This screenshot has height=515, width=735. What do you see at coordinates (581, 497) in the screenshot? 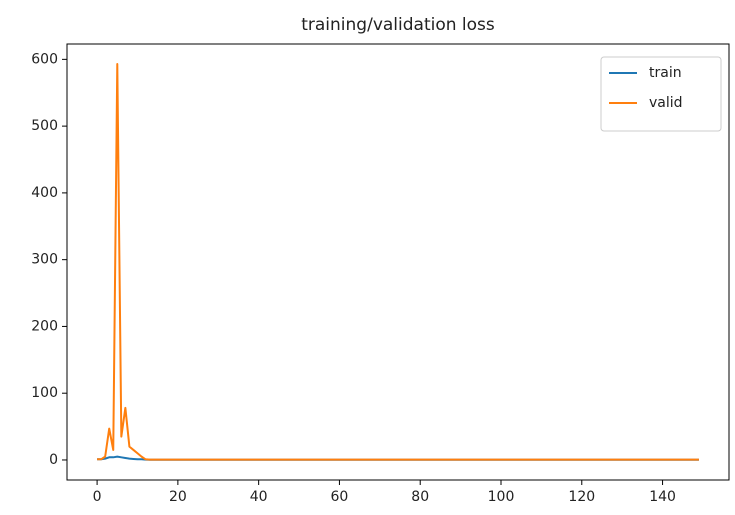
I see `x-tick-label: 120` at bounding box center [581, 497].